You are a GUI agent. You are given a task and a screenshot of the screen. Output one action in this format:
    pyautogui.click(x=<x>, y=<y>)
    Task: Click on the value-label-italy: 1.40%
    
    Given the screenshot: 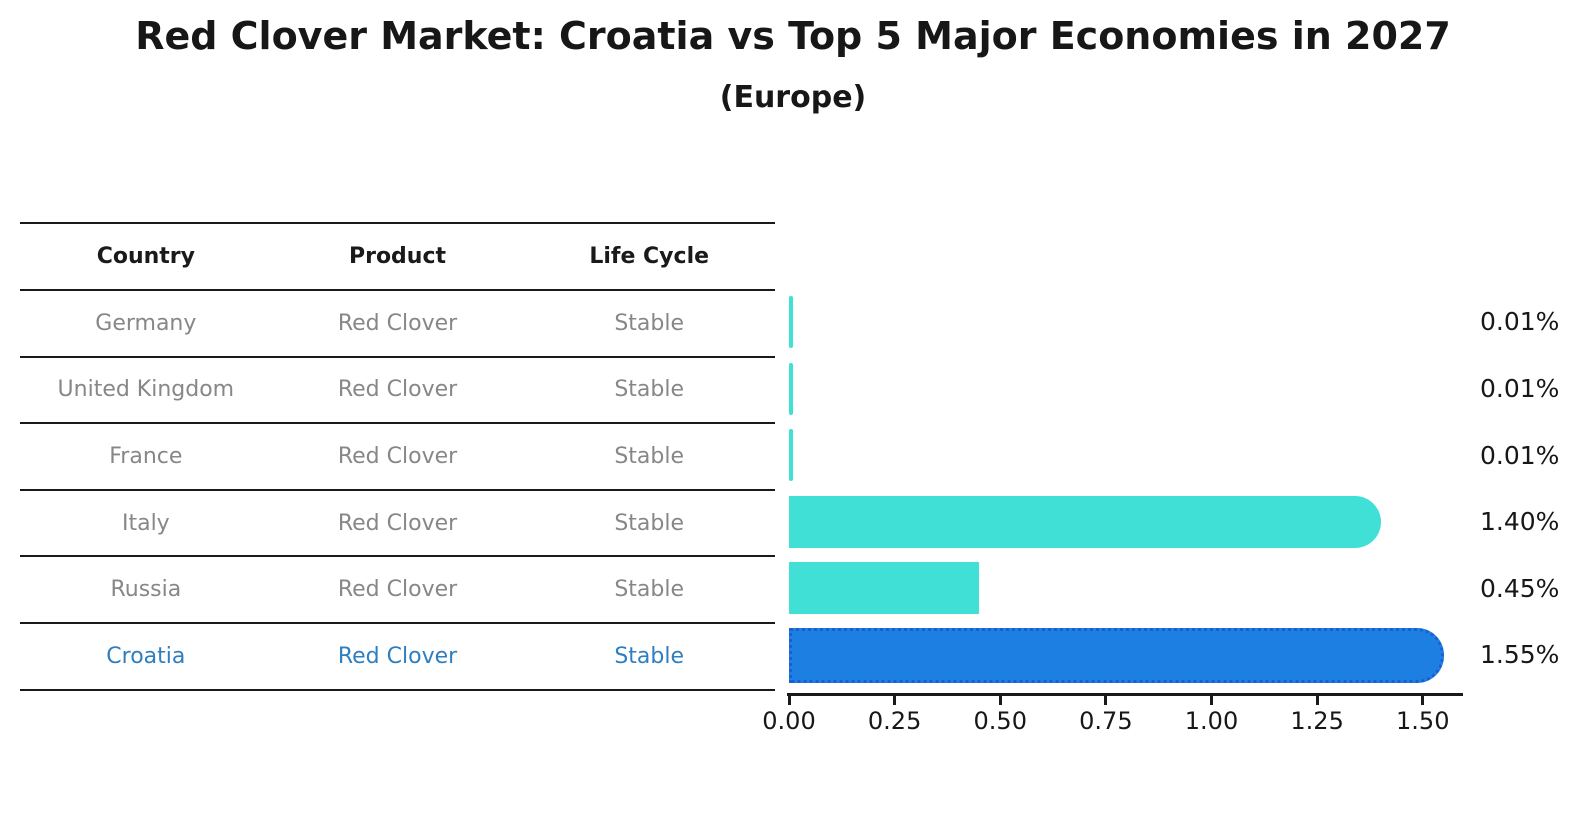 What is the action you would take?
    pyautogui.click(x=1520, y=522)
    